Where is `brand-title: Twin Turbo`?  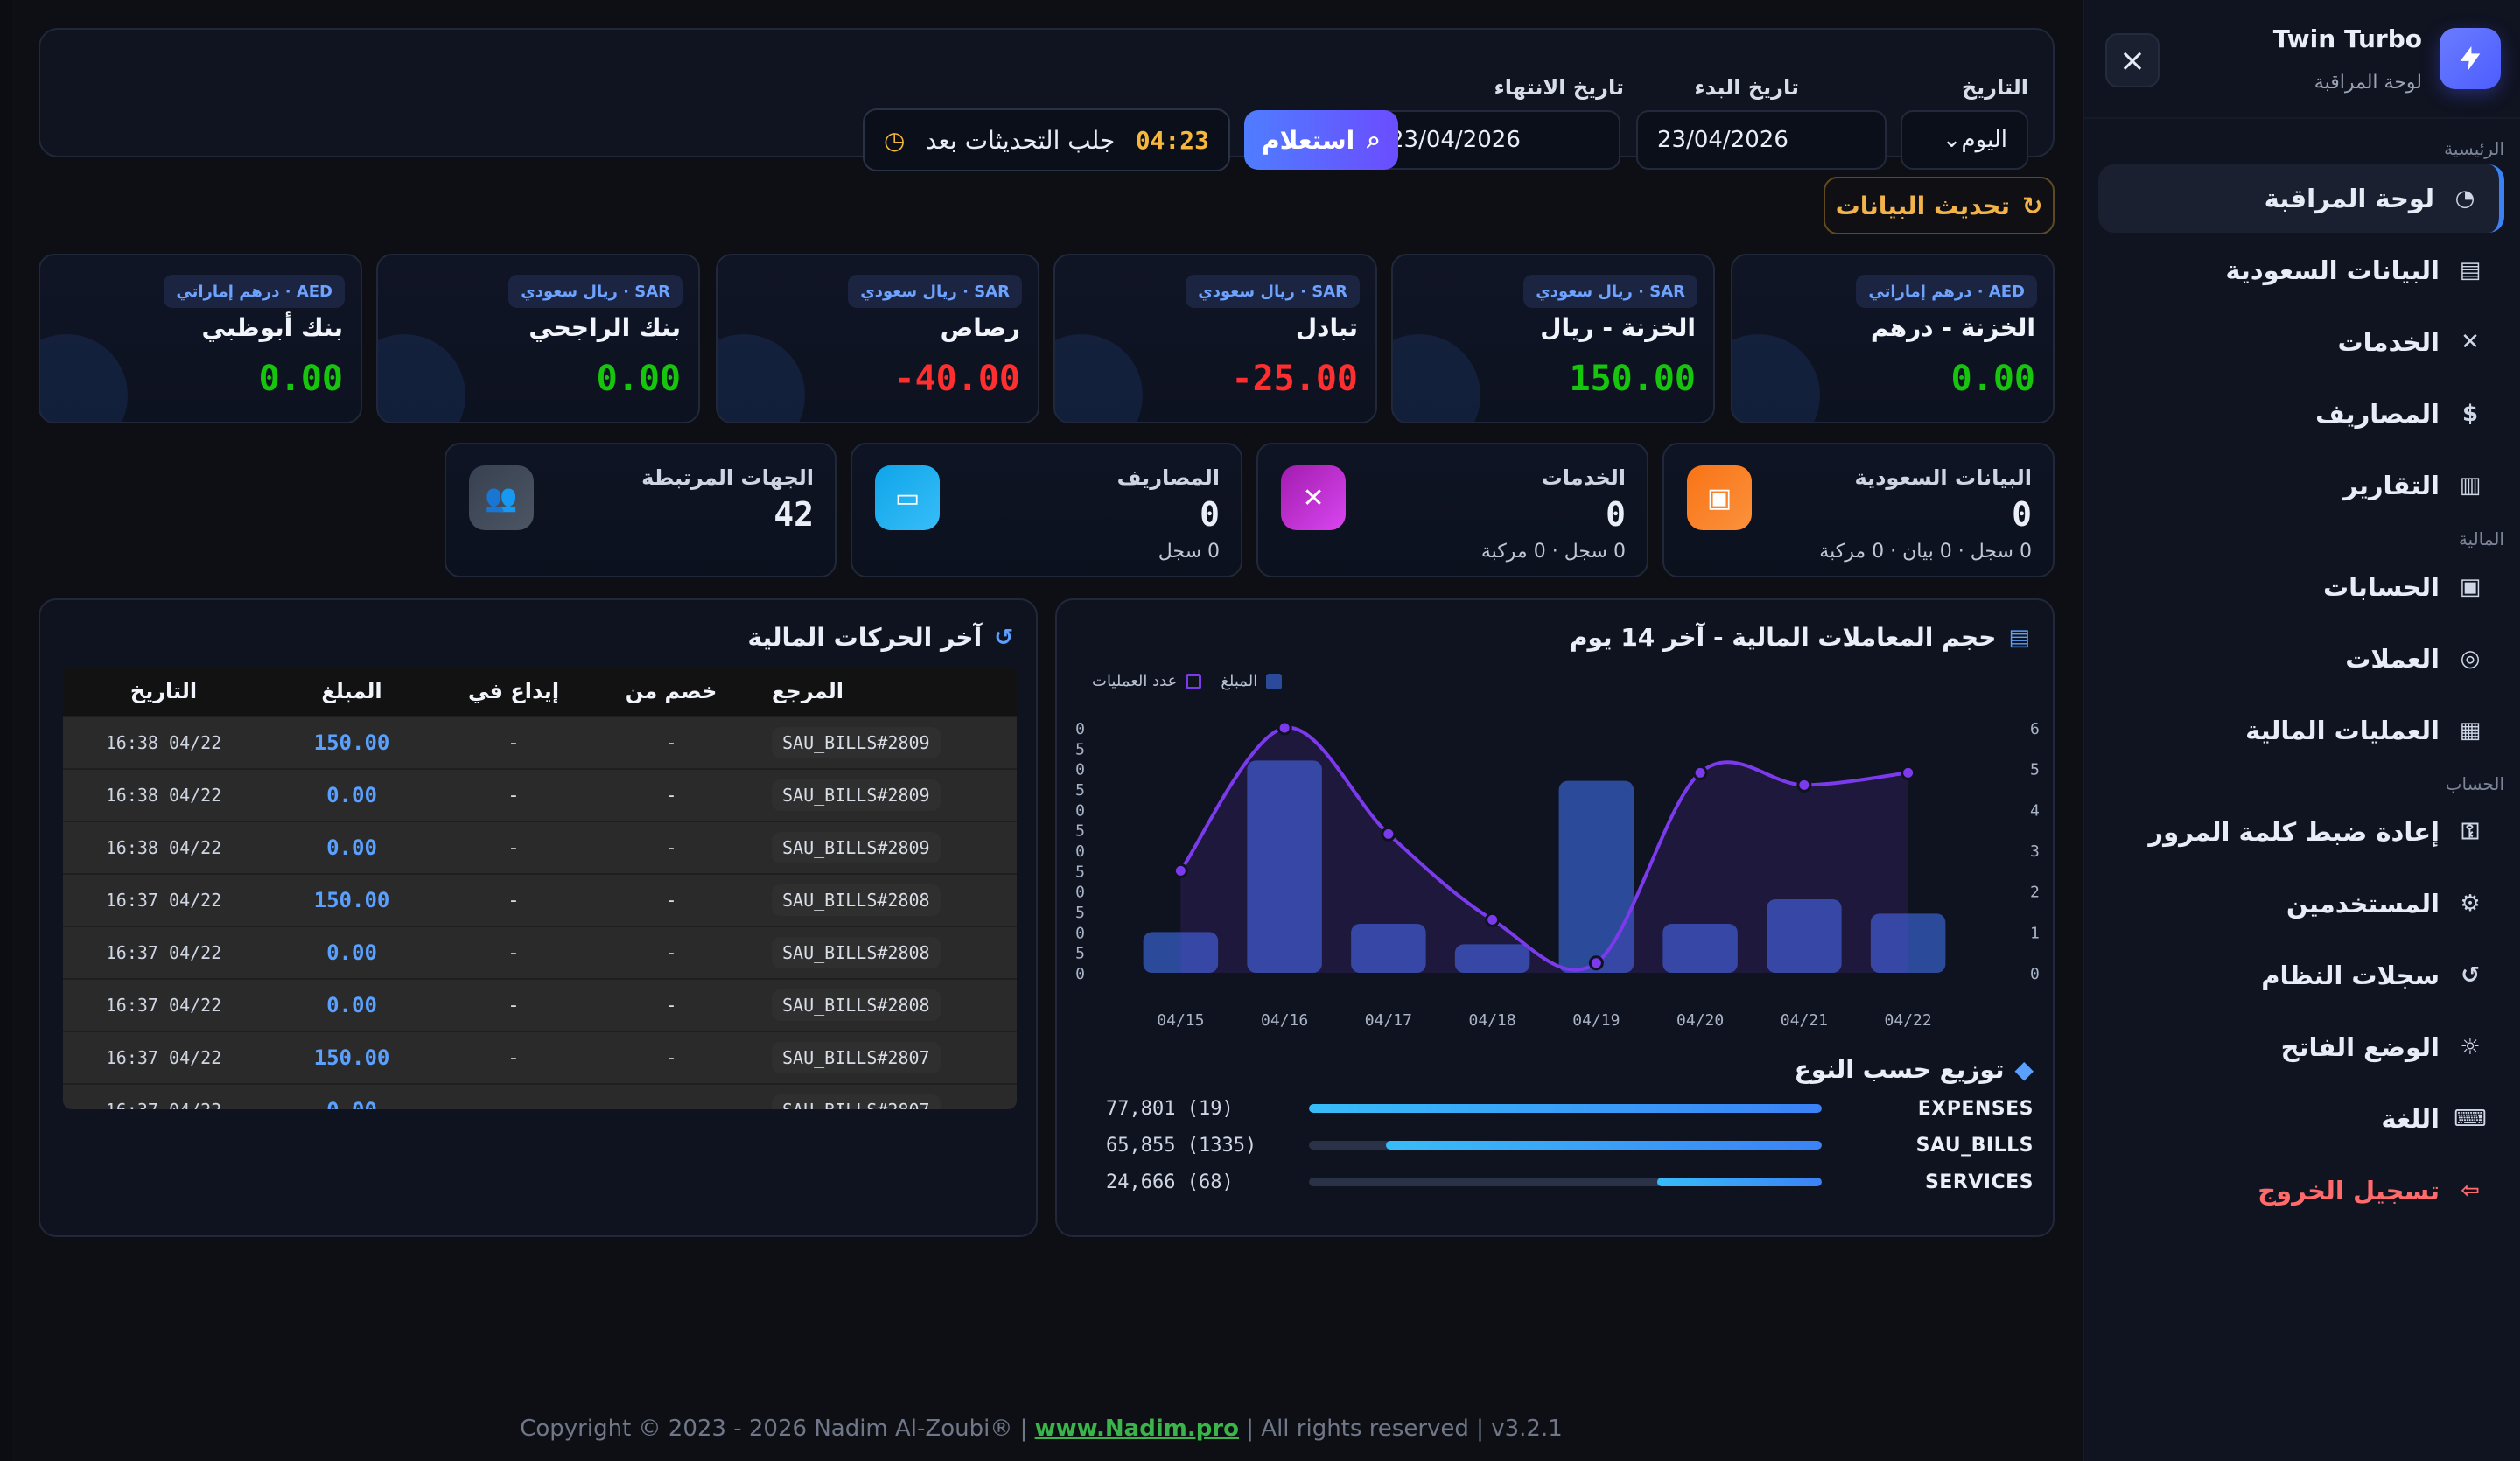 brand-title: Twin Turbo is located at coordinates (2347, 38).